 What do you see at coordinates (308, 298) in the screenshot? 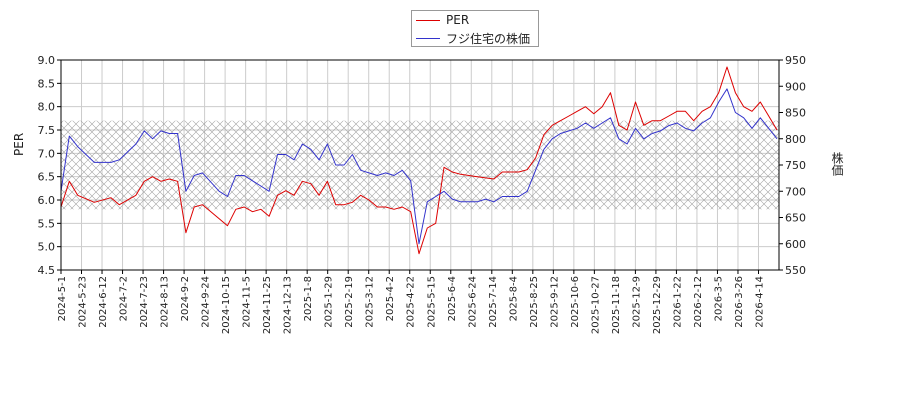
I see `x-tick-label: 2025-1-8` at bounding box center [308, 298].